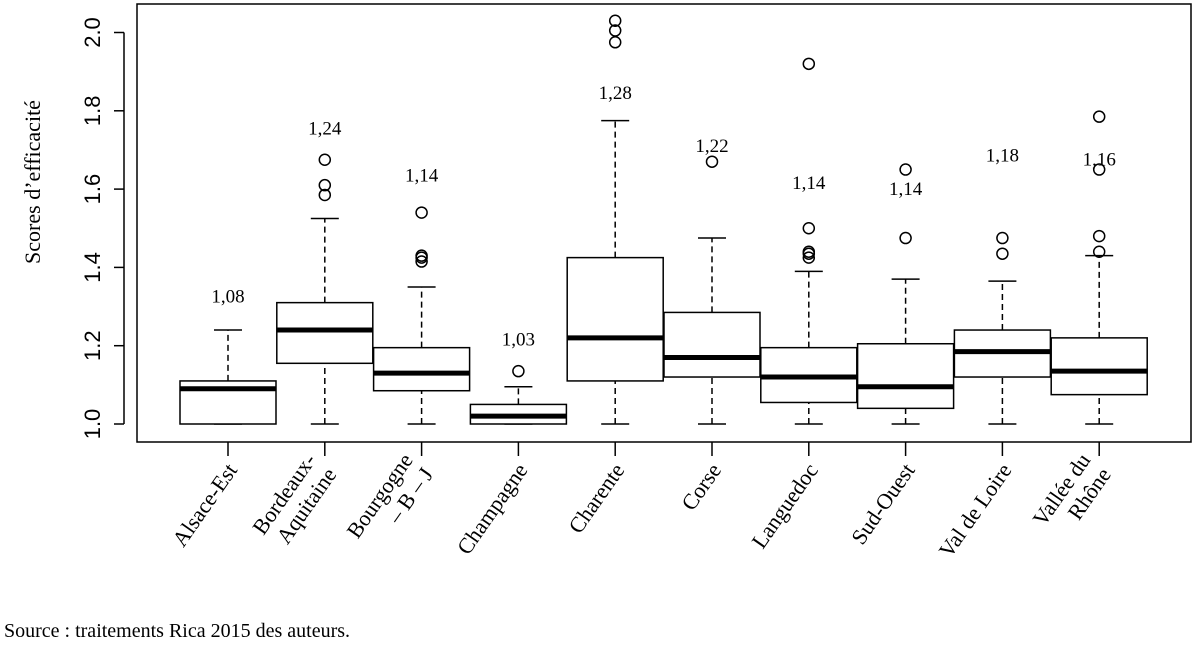 The height and width of the screenshot is (646, 1200). I want to click on box-6: 1,14, so click(809, 241).